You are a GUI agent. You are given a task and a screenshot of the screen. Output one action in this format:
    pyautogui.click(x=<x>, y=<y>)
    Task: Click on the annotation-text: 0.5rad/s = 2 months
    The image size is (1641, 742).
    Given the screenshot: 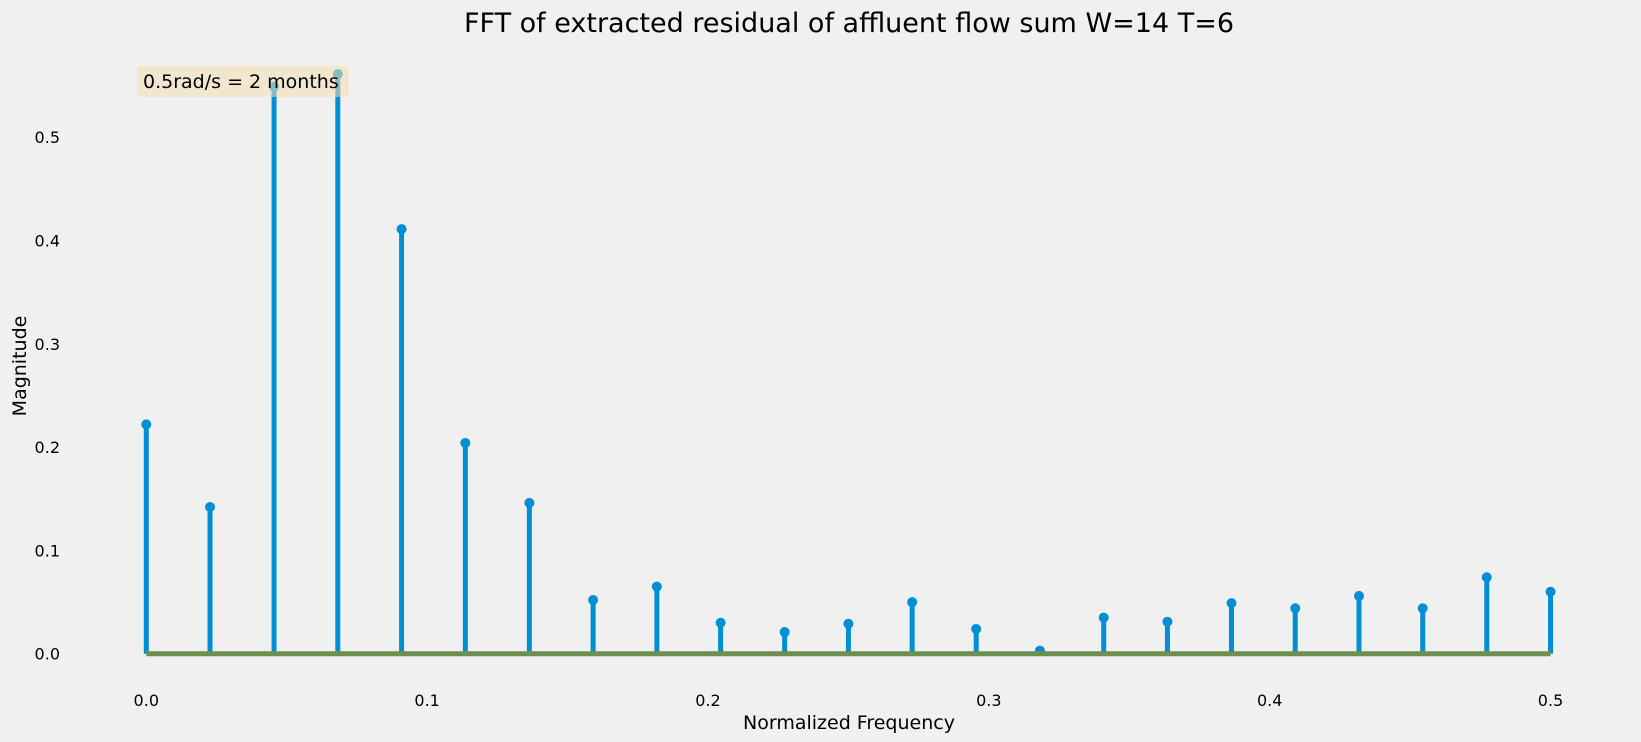 What is the action you would take?
    pyautogui.click(x=241, y=82)
    